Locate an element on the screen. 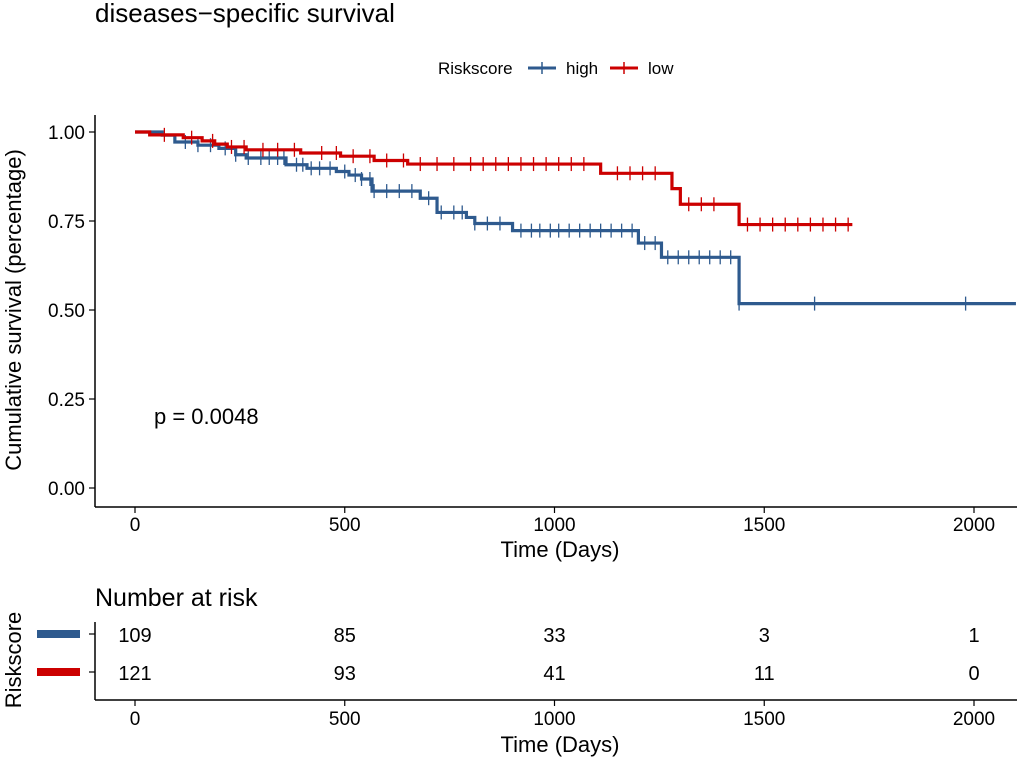  x-tick-label: 500 is located at coordinates (345, 525).